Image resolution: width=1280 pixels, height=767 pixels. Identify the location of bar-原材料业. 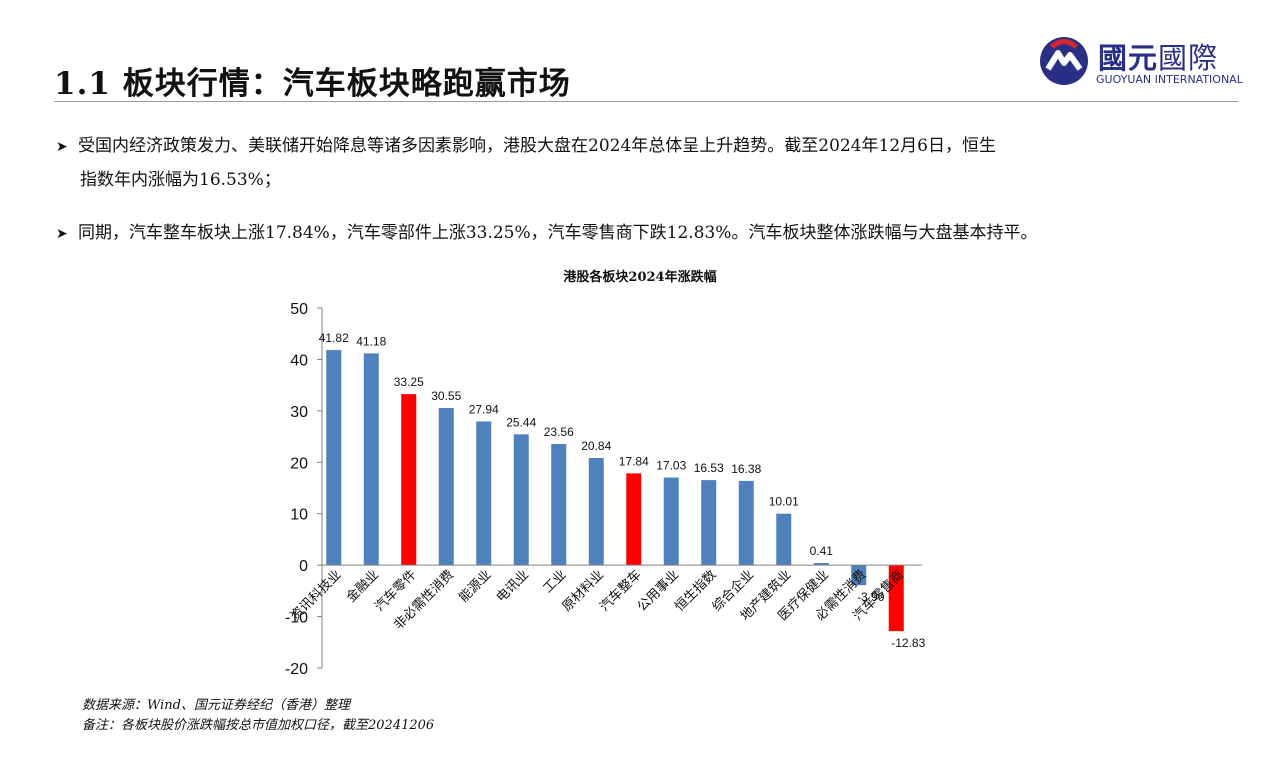
(596, 511).